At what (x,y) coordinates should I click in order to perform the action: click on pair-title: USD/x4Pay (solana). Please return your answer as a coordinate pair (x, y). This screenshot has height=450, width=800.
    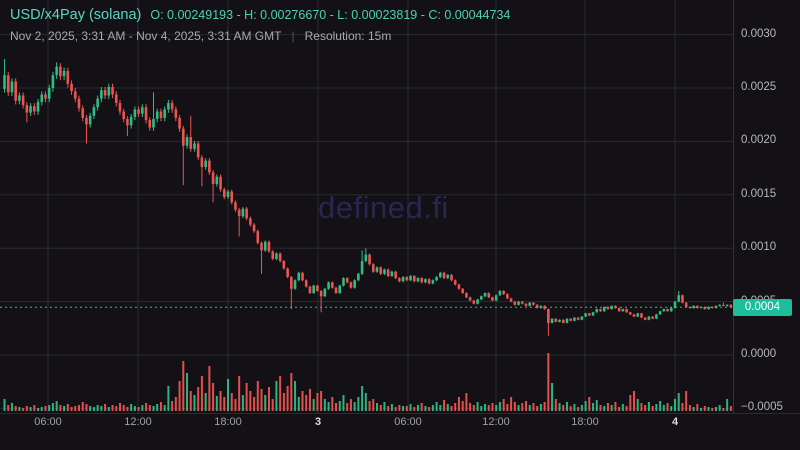
    Looking at the image, I should click on (76, 15).